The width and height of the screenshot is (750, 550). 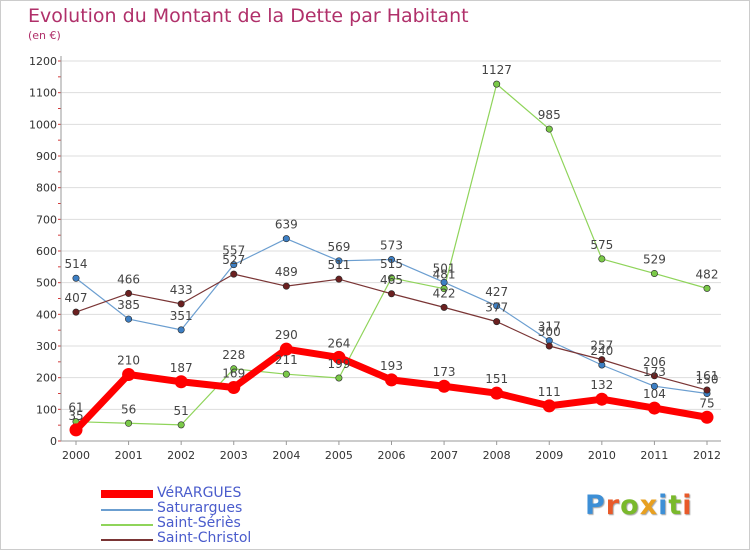 What do you see at coordinates (46, 156) in the screenshot?
I see `y-tick-label: 900` at bounding box center [46, 156].